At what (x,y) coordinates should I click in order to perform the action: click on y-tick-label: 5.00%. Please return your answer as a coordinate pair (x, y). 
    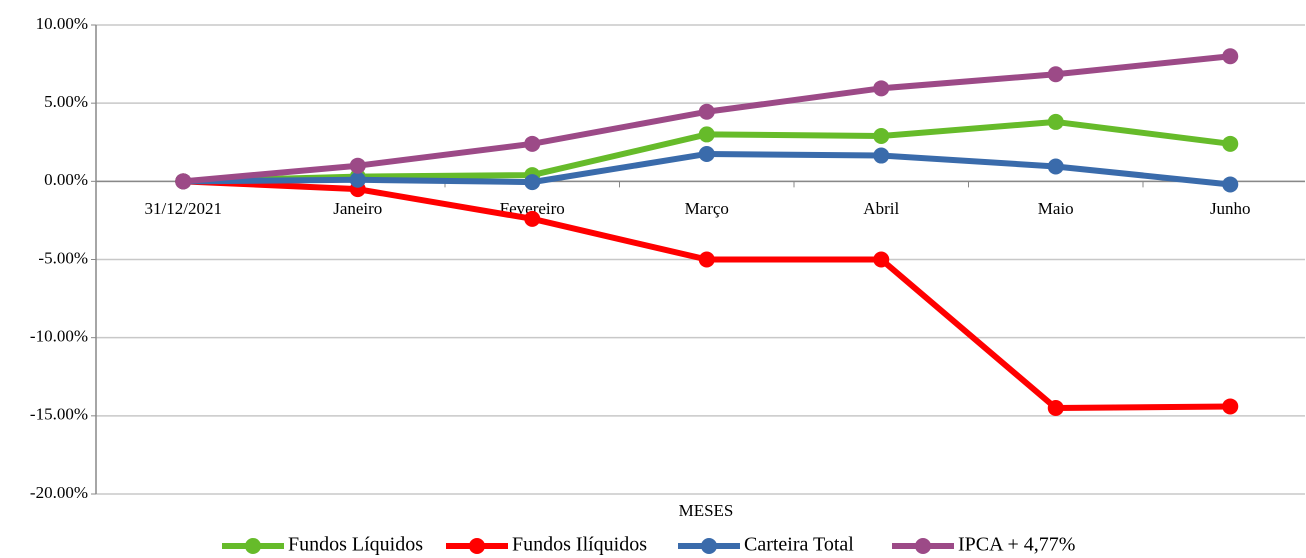
    Looking at the image, I should click on (66, 101).